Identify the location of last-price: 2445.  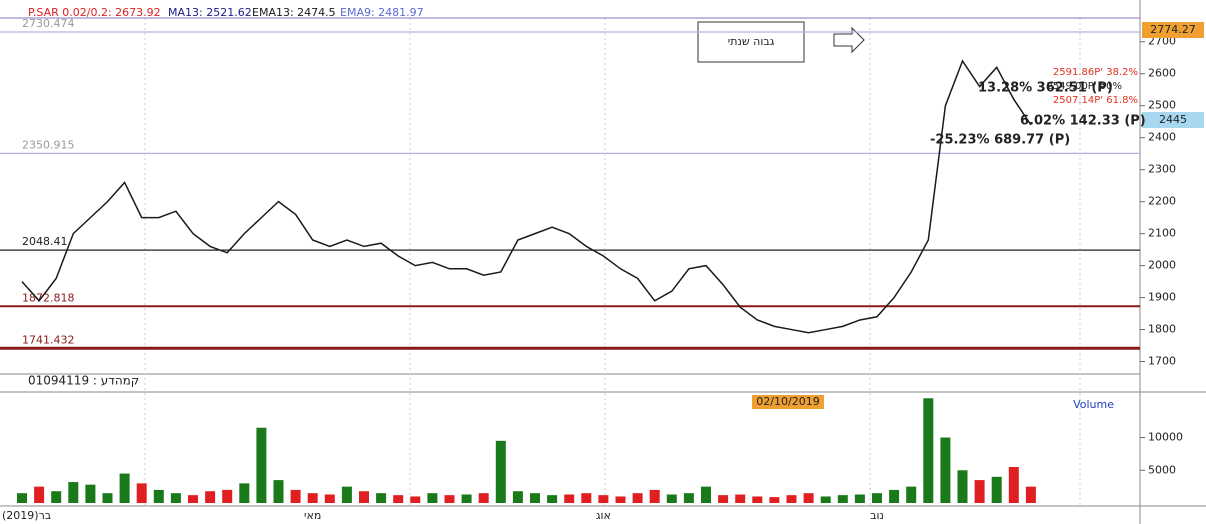
(1173, 119).